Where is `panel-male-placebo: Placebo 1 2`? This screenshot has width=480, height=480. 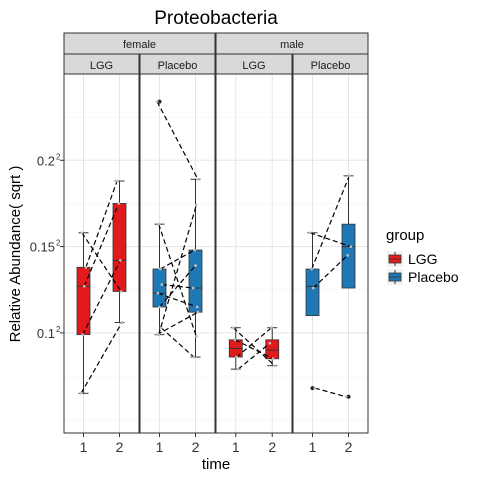 panel-male-placebo: Placebo 1 2 is located at coordinates (330, 254).